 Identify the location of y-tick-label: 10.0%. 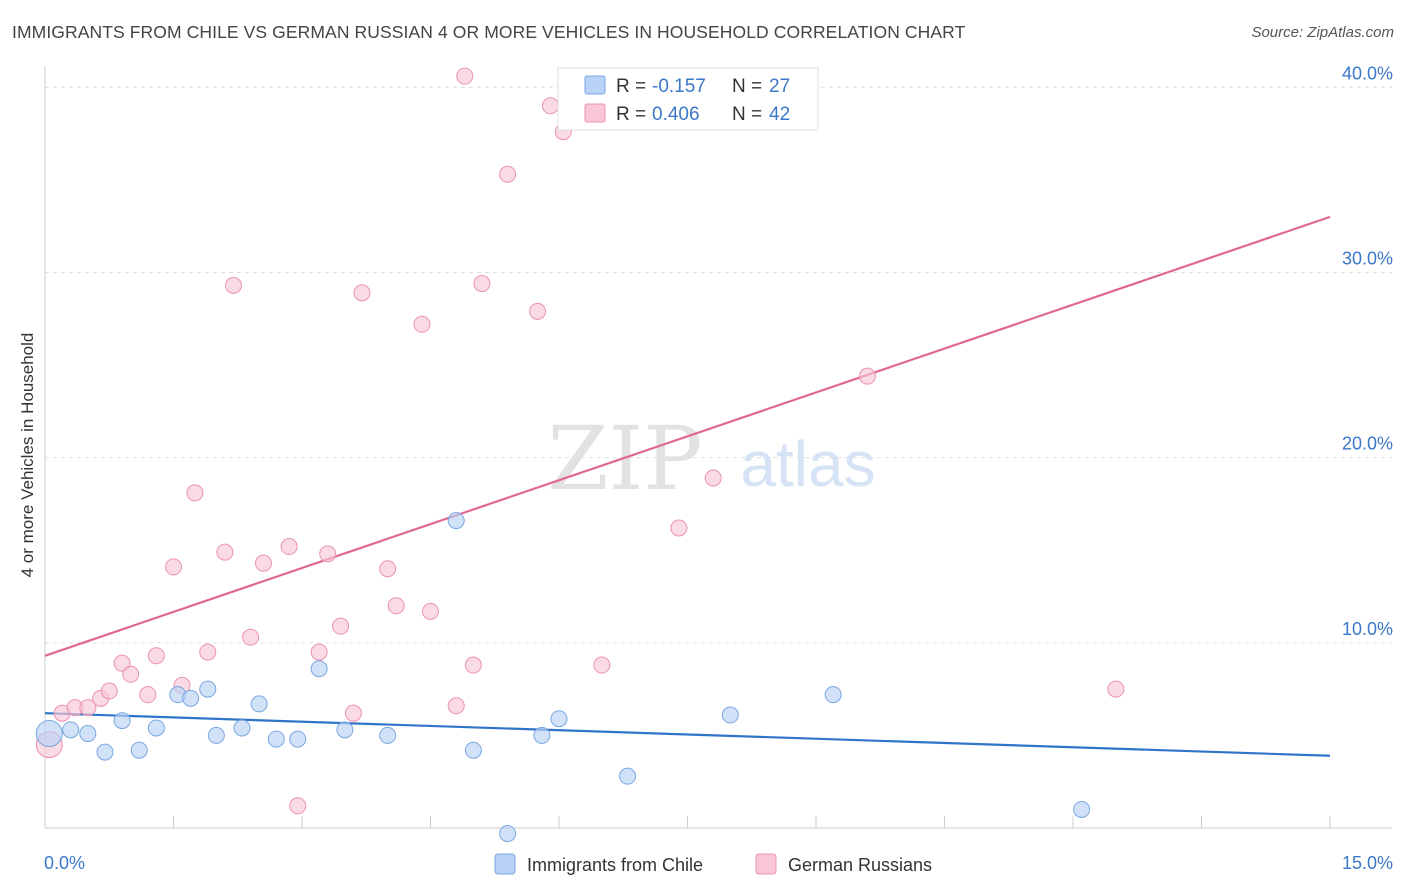
(1367, 629).